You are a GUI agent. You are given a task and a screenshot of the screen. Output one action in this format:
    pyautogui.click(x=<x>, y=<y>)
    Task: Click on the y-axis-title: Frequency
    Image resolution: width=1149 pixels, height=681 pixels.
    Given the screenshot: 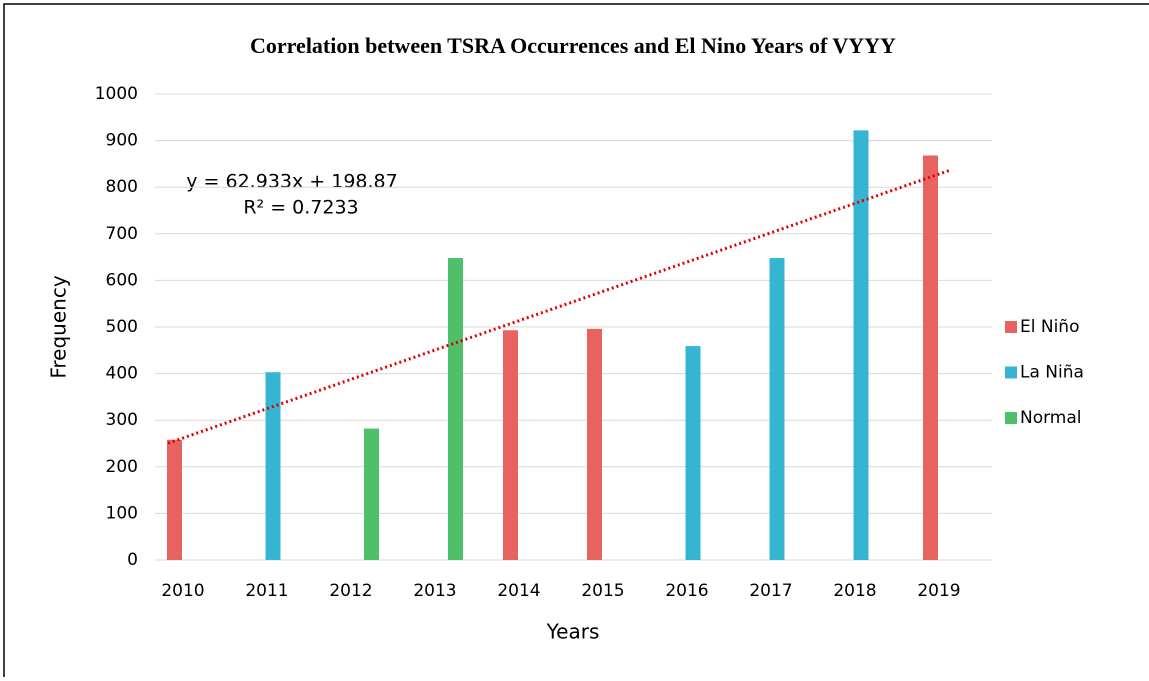 What is the action you would take?
    pyautogui.click(x=59, y=326)
    